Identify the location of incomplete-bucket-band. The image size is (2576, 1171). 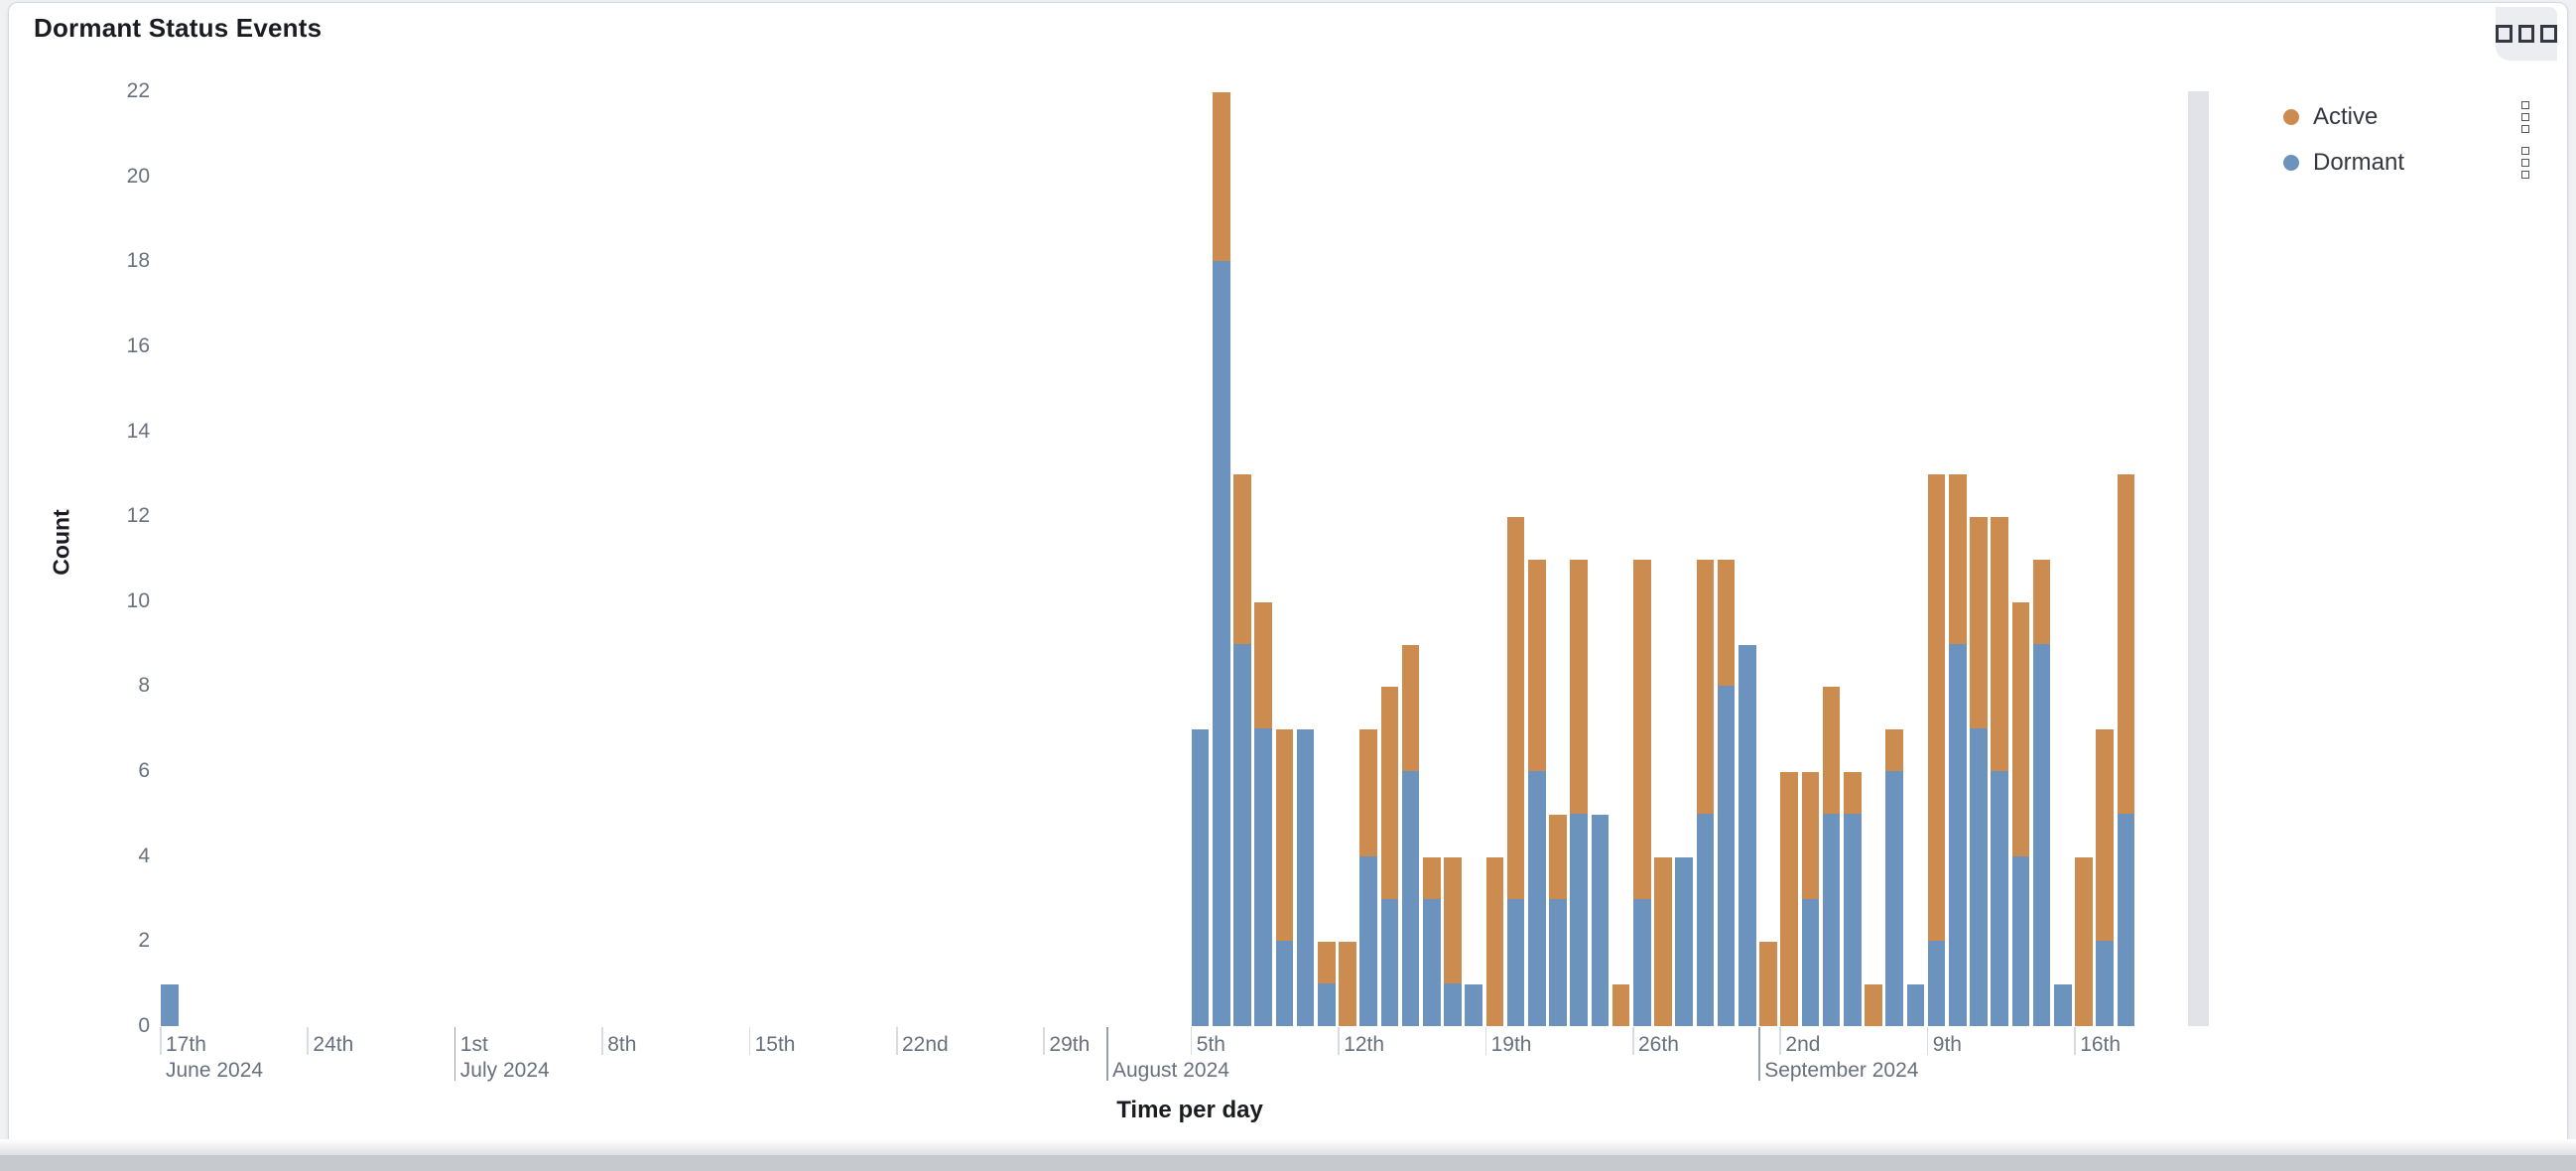
(2199, 558).